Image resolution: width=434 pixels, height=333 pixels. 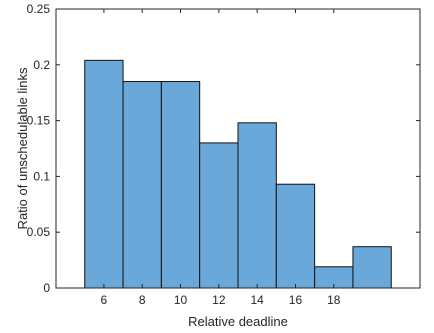 I want to click on x-tick-label: 18, so click(x=334, y=300).